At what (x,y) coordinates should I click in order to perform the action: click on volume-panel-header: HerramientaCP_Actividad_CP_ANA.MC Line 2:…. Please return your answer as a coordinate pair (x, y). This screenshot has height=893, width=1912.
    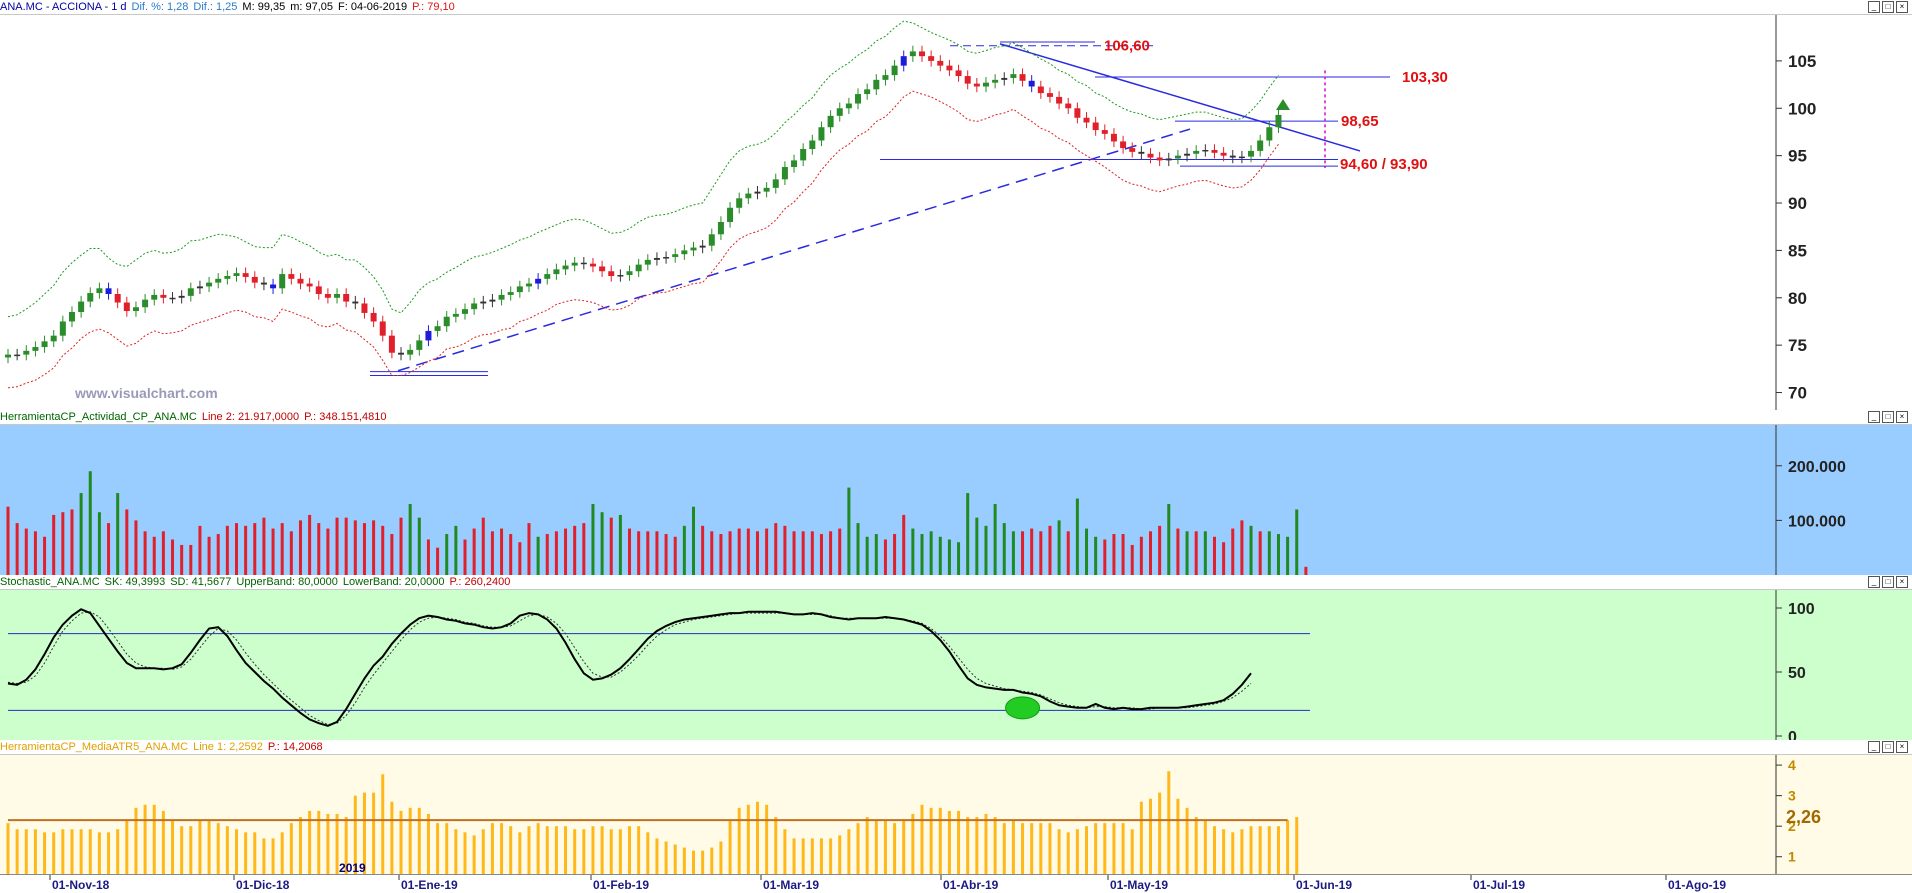
    Looking at the image, I should click on (956, 417).